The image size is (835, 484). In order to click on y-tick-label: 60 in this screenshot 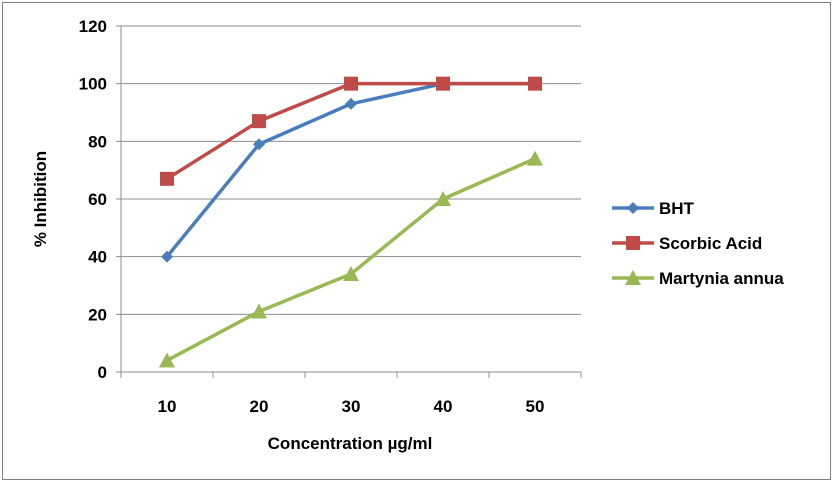, I will do `click(97, 199)`.